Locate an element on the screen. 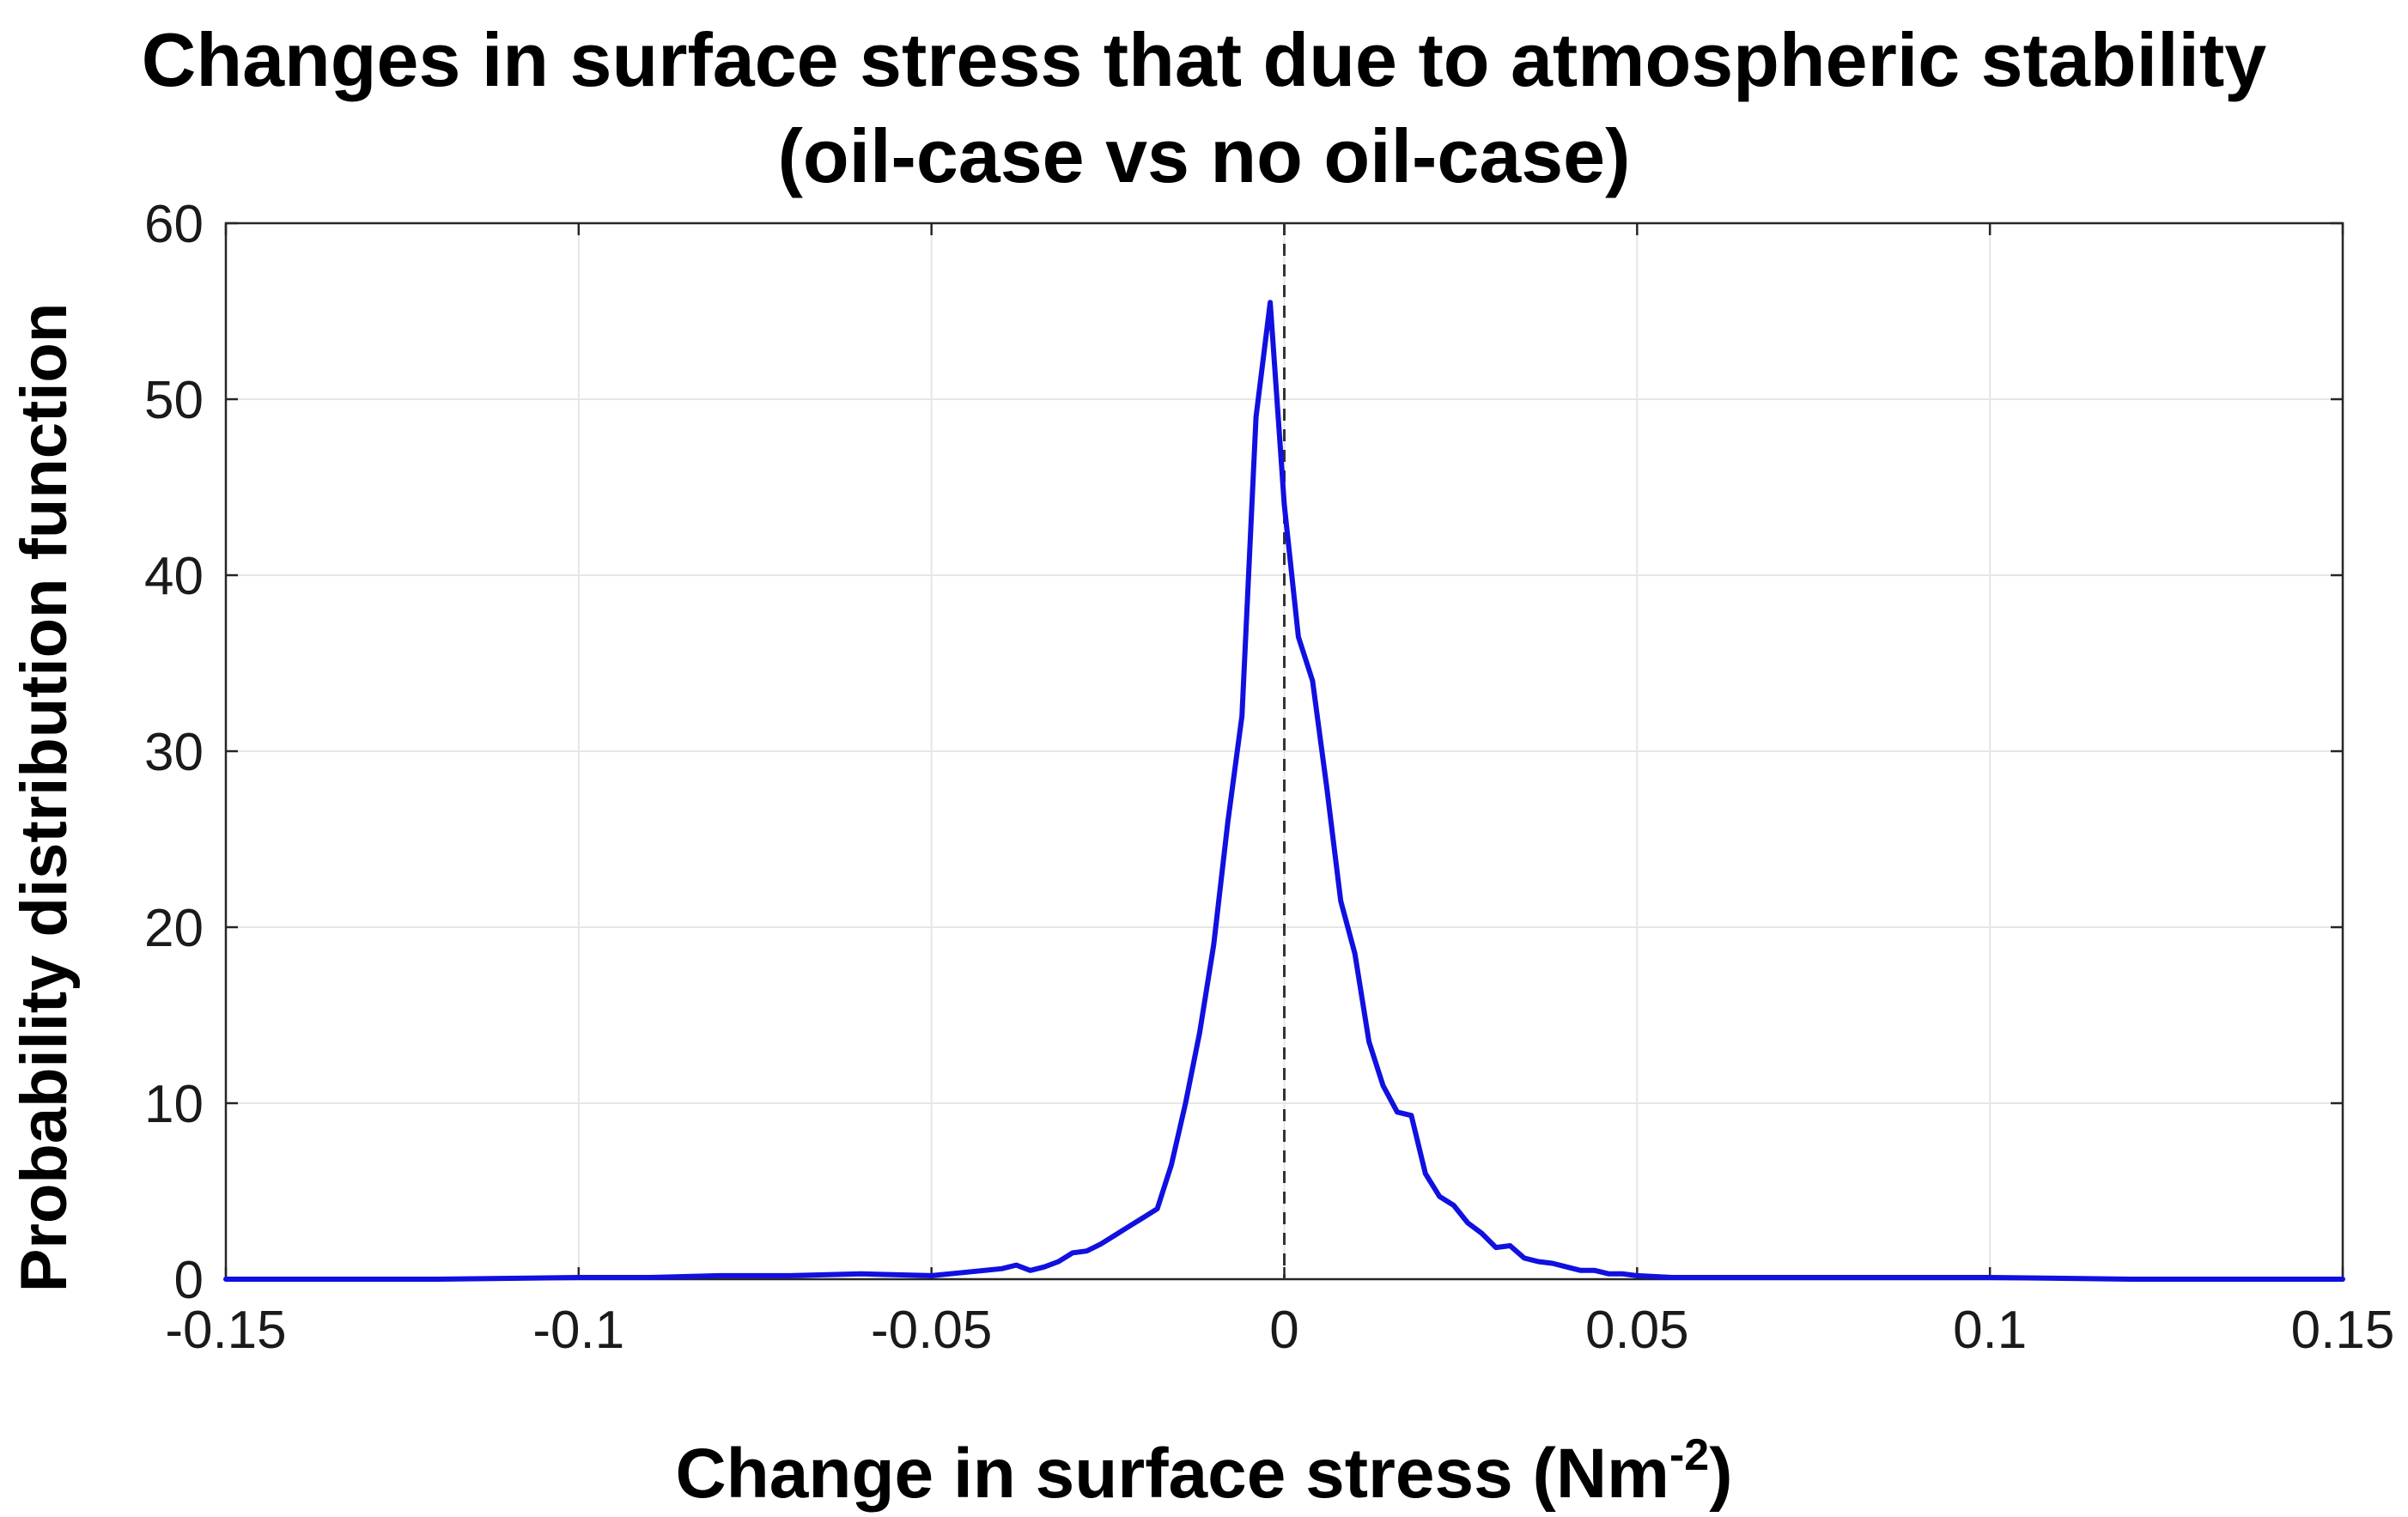 This screenshot has height=1517, width=2408. y-tick-labels: 0 10 20 30 40 50 60 is located at coordinates (174, 752).